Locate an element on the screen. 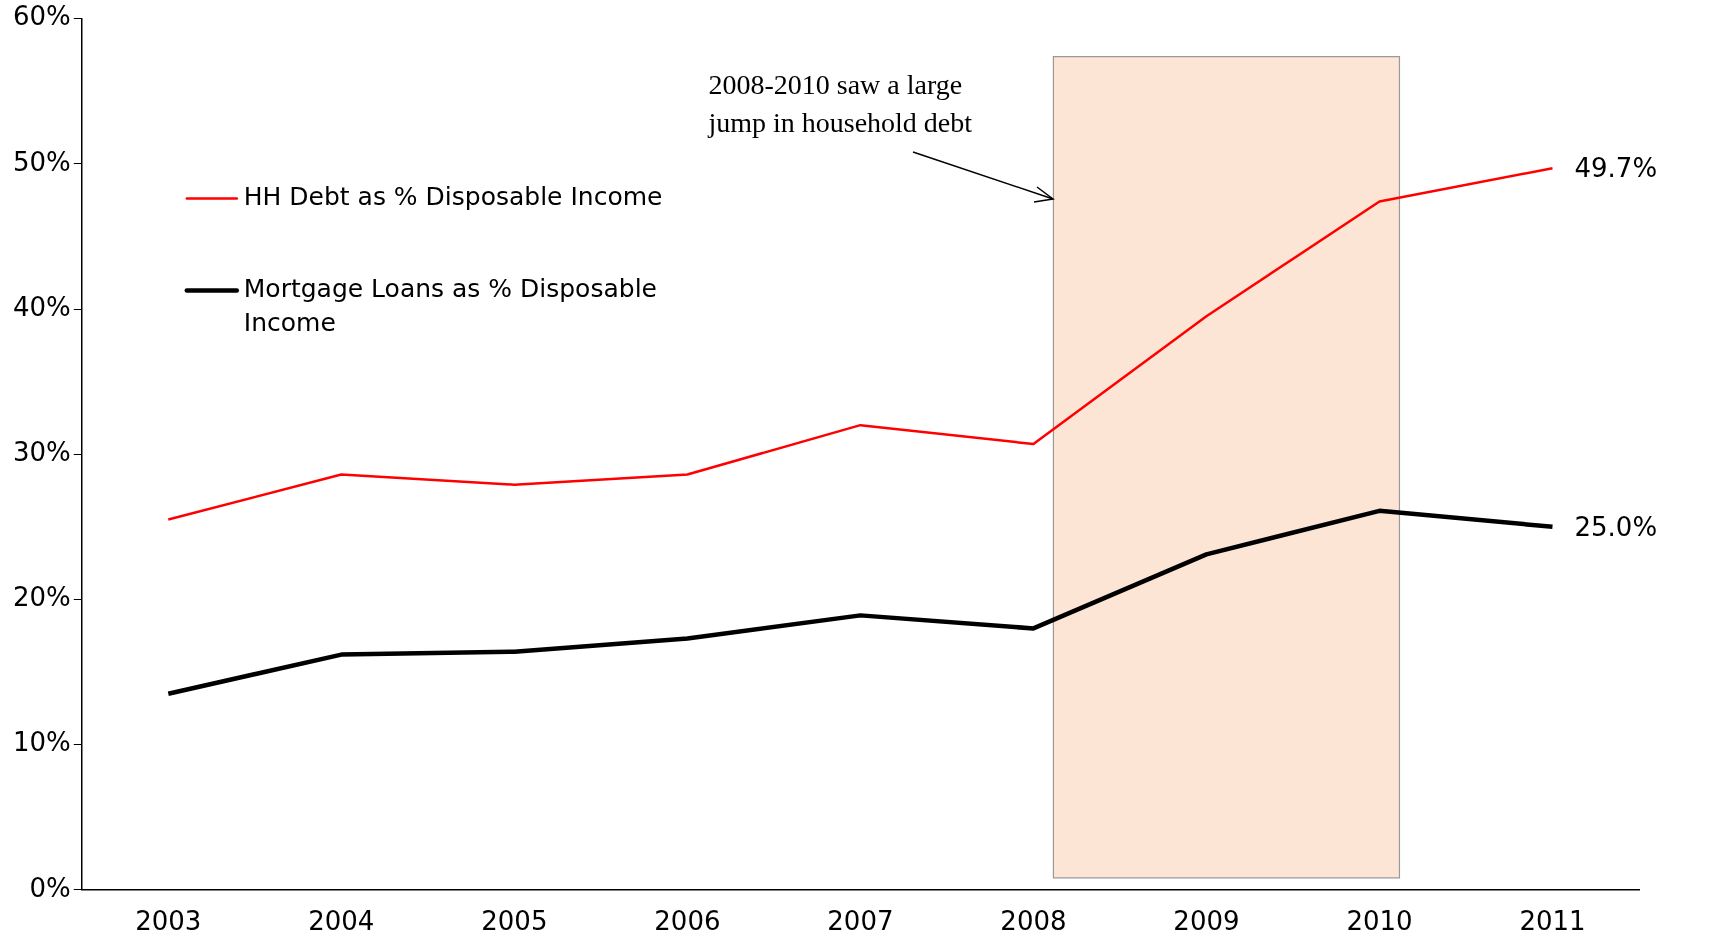  x-tick-label: 2005 is located at coordinates (514, 921).